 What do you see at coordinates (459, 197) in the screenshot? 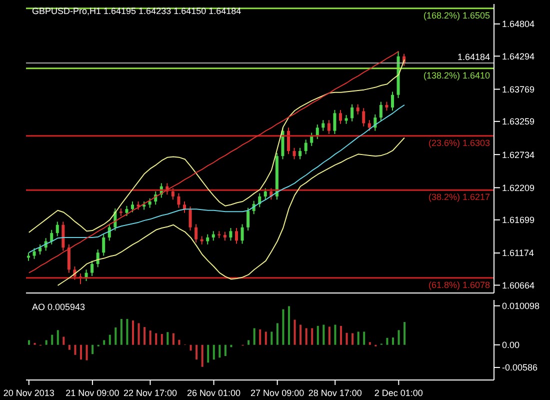
I see `ref-line-label: (38.2%) 1.6217` at bounding box center [459, 197].